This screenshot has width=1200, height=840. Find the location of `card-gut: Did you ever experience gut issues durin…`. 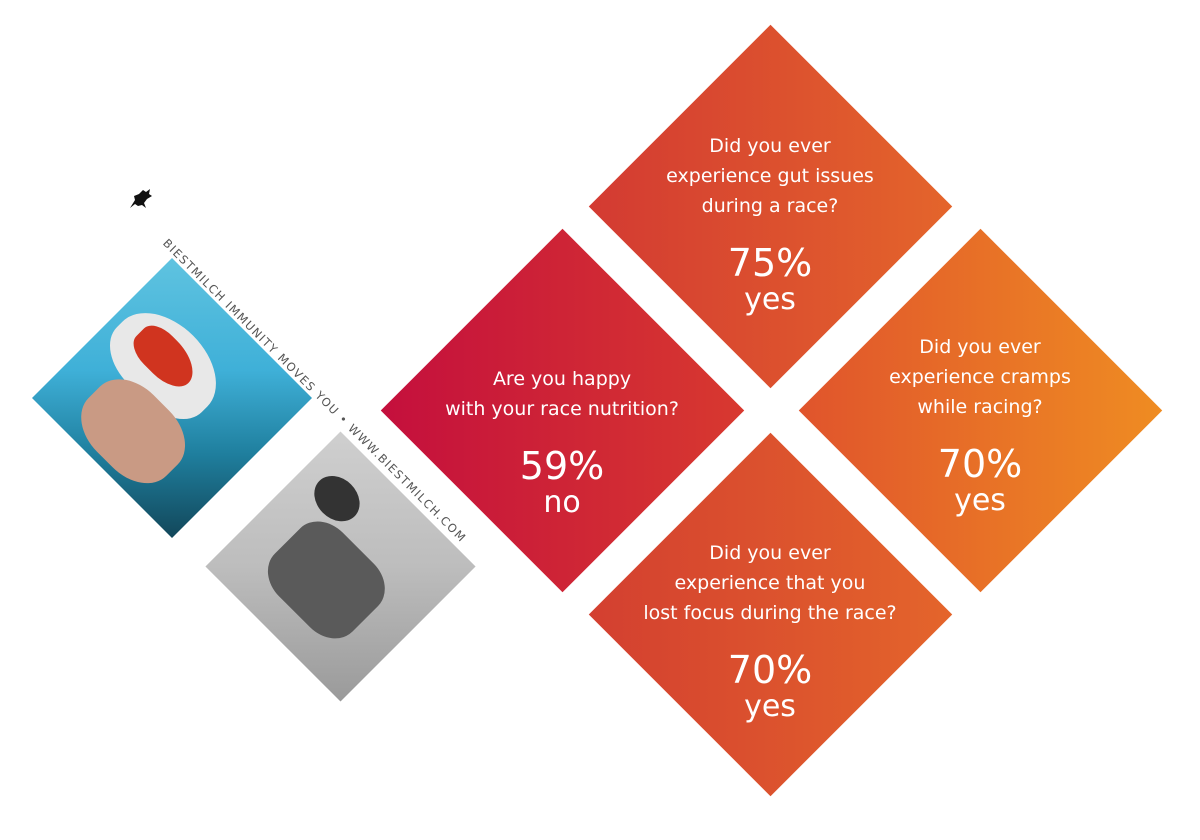

card-gut: Did you ever experience gut issues durin… is located at coordinates (770, 224).